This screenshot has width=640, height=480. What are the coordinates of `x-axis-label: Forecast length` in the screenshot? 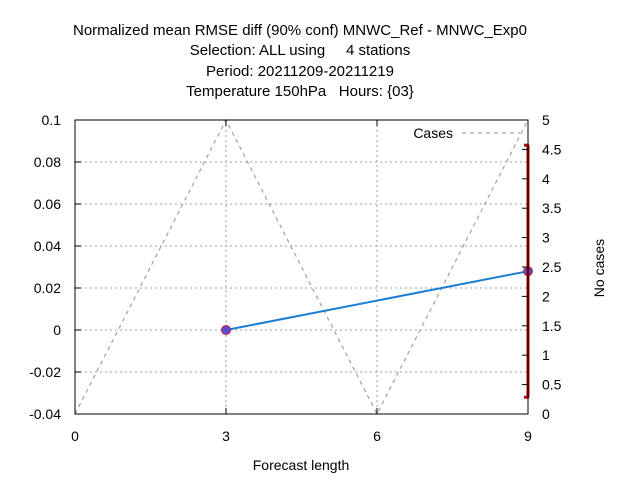 It's located at (301, 465).